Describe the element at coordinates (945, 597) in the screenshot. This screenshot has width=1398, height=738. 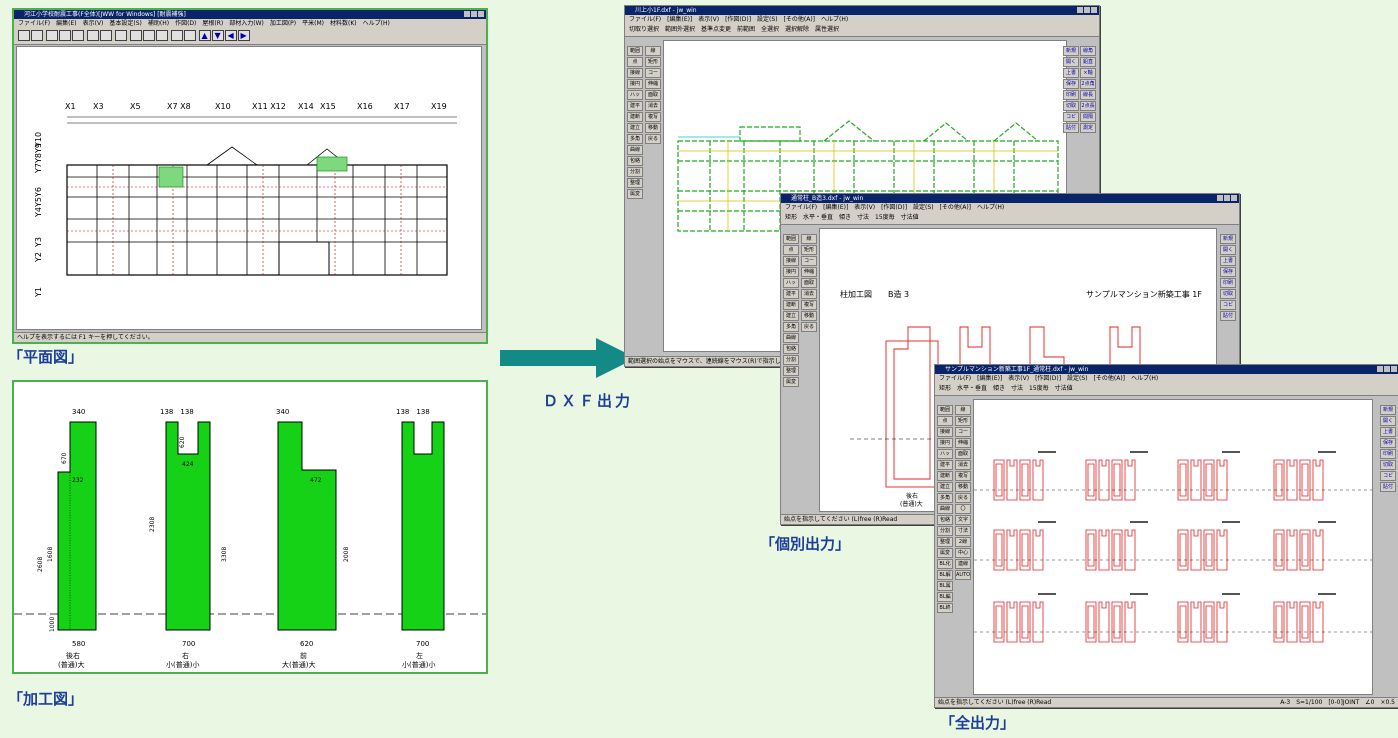
I see `tool-button: BL編` at that location.